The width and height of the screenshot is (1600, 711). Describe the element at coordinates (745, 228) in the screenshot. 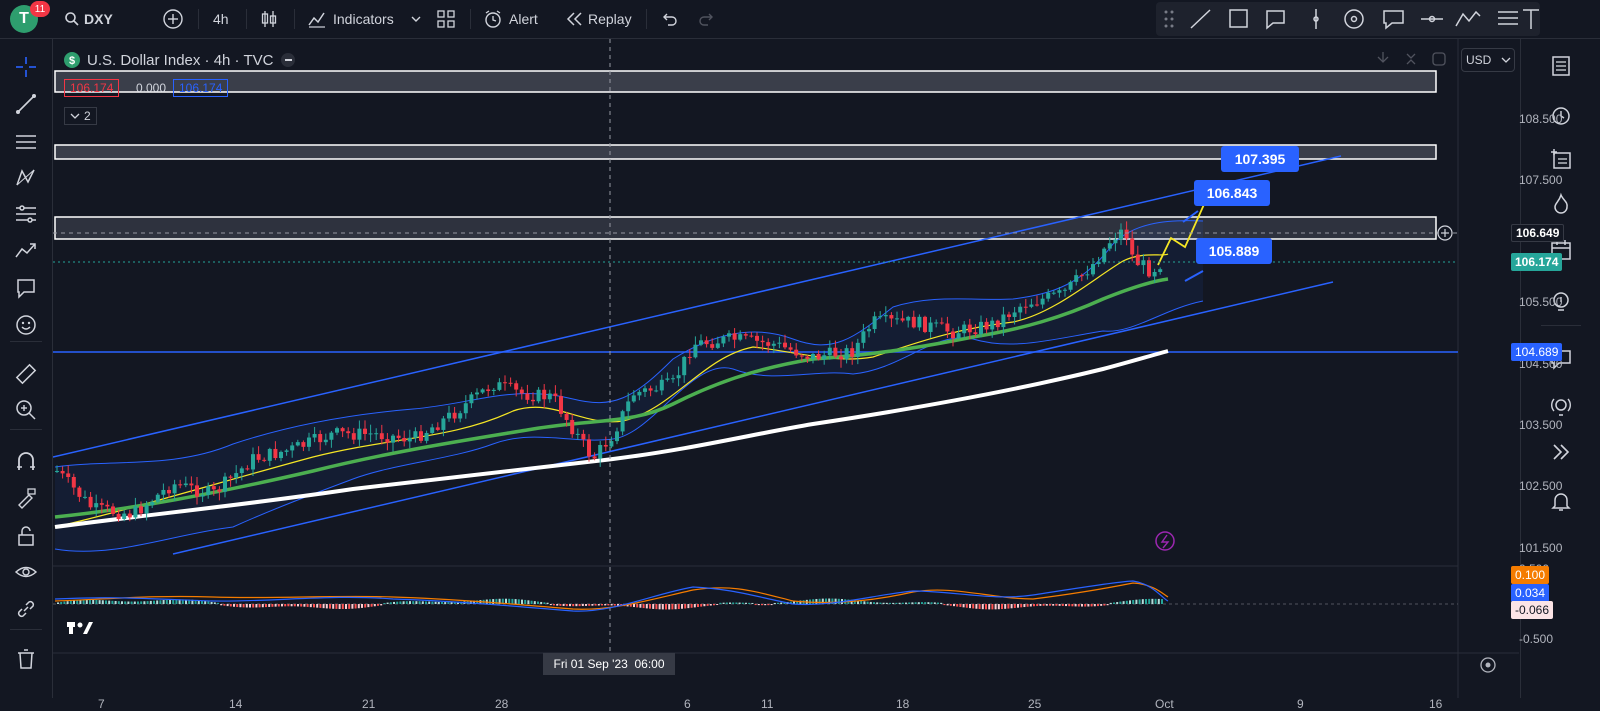

I see `resistance-zone-low` at that location.